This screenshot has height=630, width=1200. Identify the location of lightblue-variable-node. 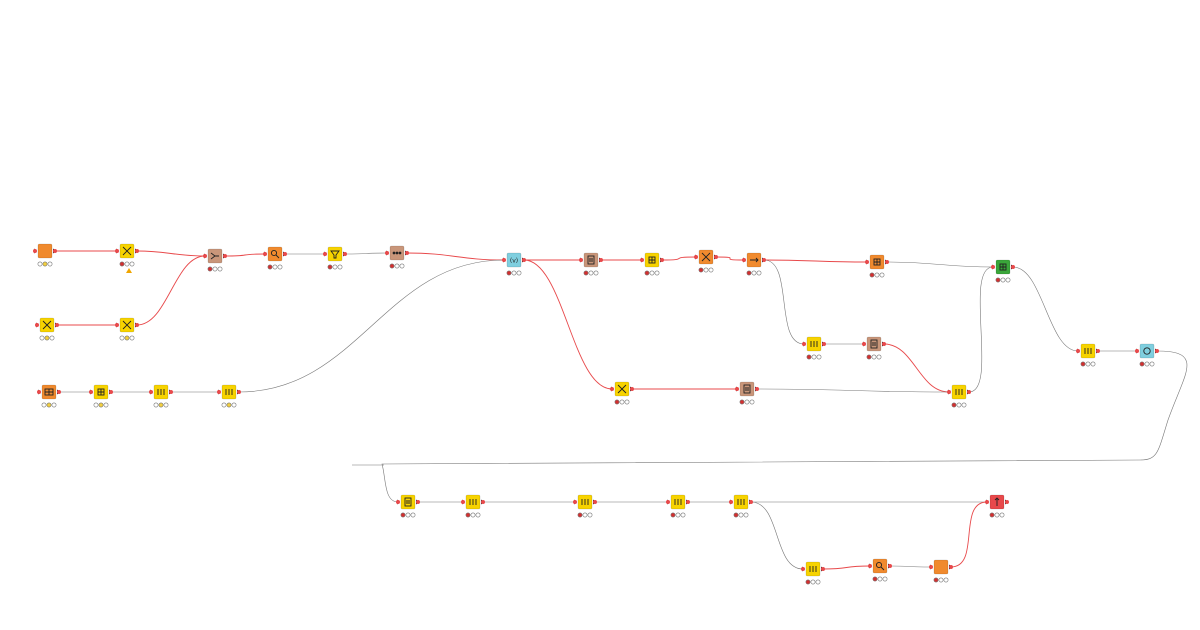
(1147, 355).